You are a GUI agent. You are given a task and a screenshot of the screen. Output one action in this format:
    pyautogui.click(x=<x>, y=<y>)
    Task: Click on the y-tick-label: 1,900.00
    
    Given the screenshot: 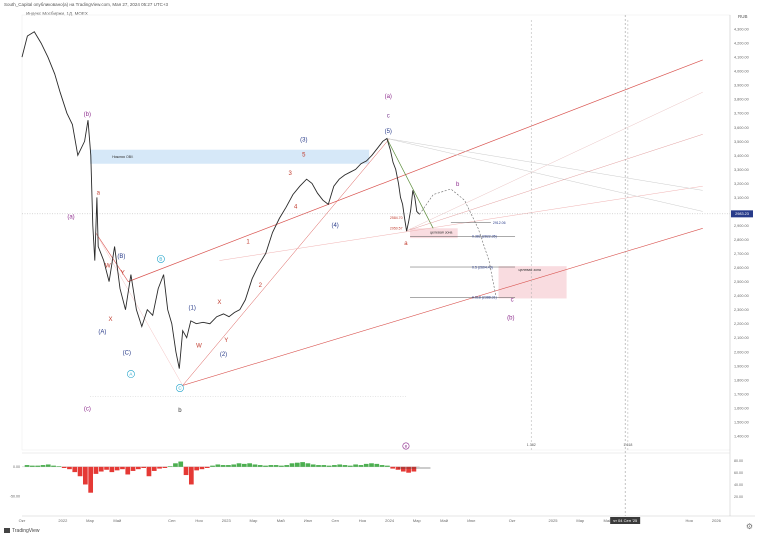 What is the action you would take?
    pyautogui.click(x=741, y=366)
    